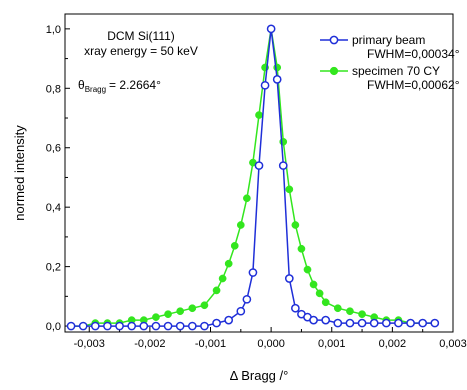  Describe the element at coordinates (388, 40) in the screenshot. I see `legend-label: primary beam` at that location.